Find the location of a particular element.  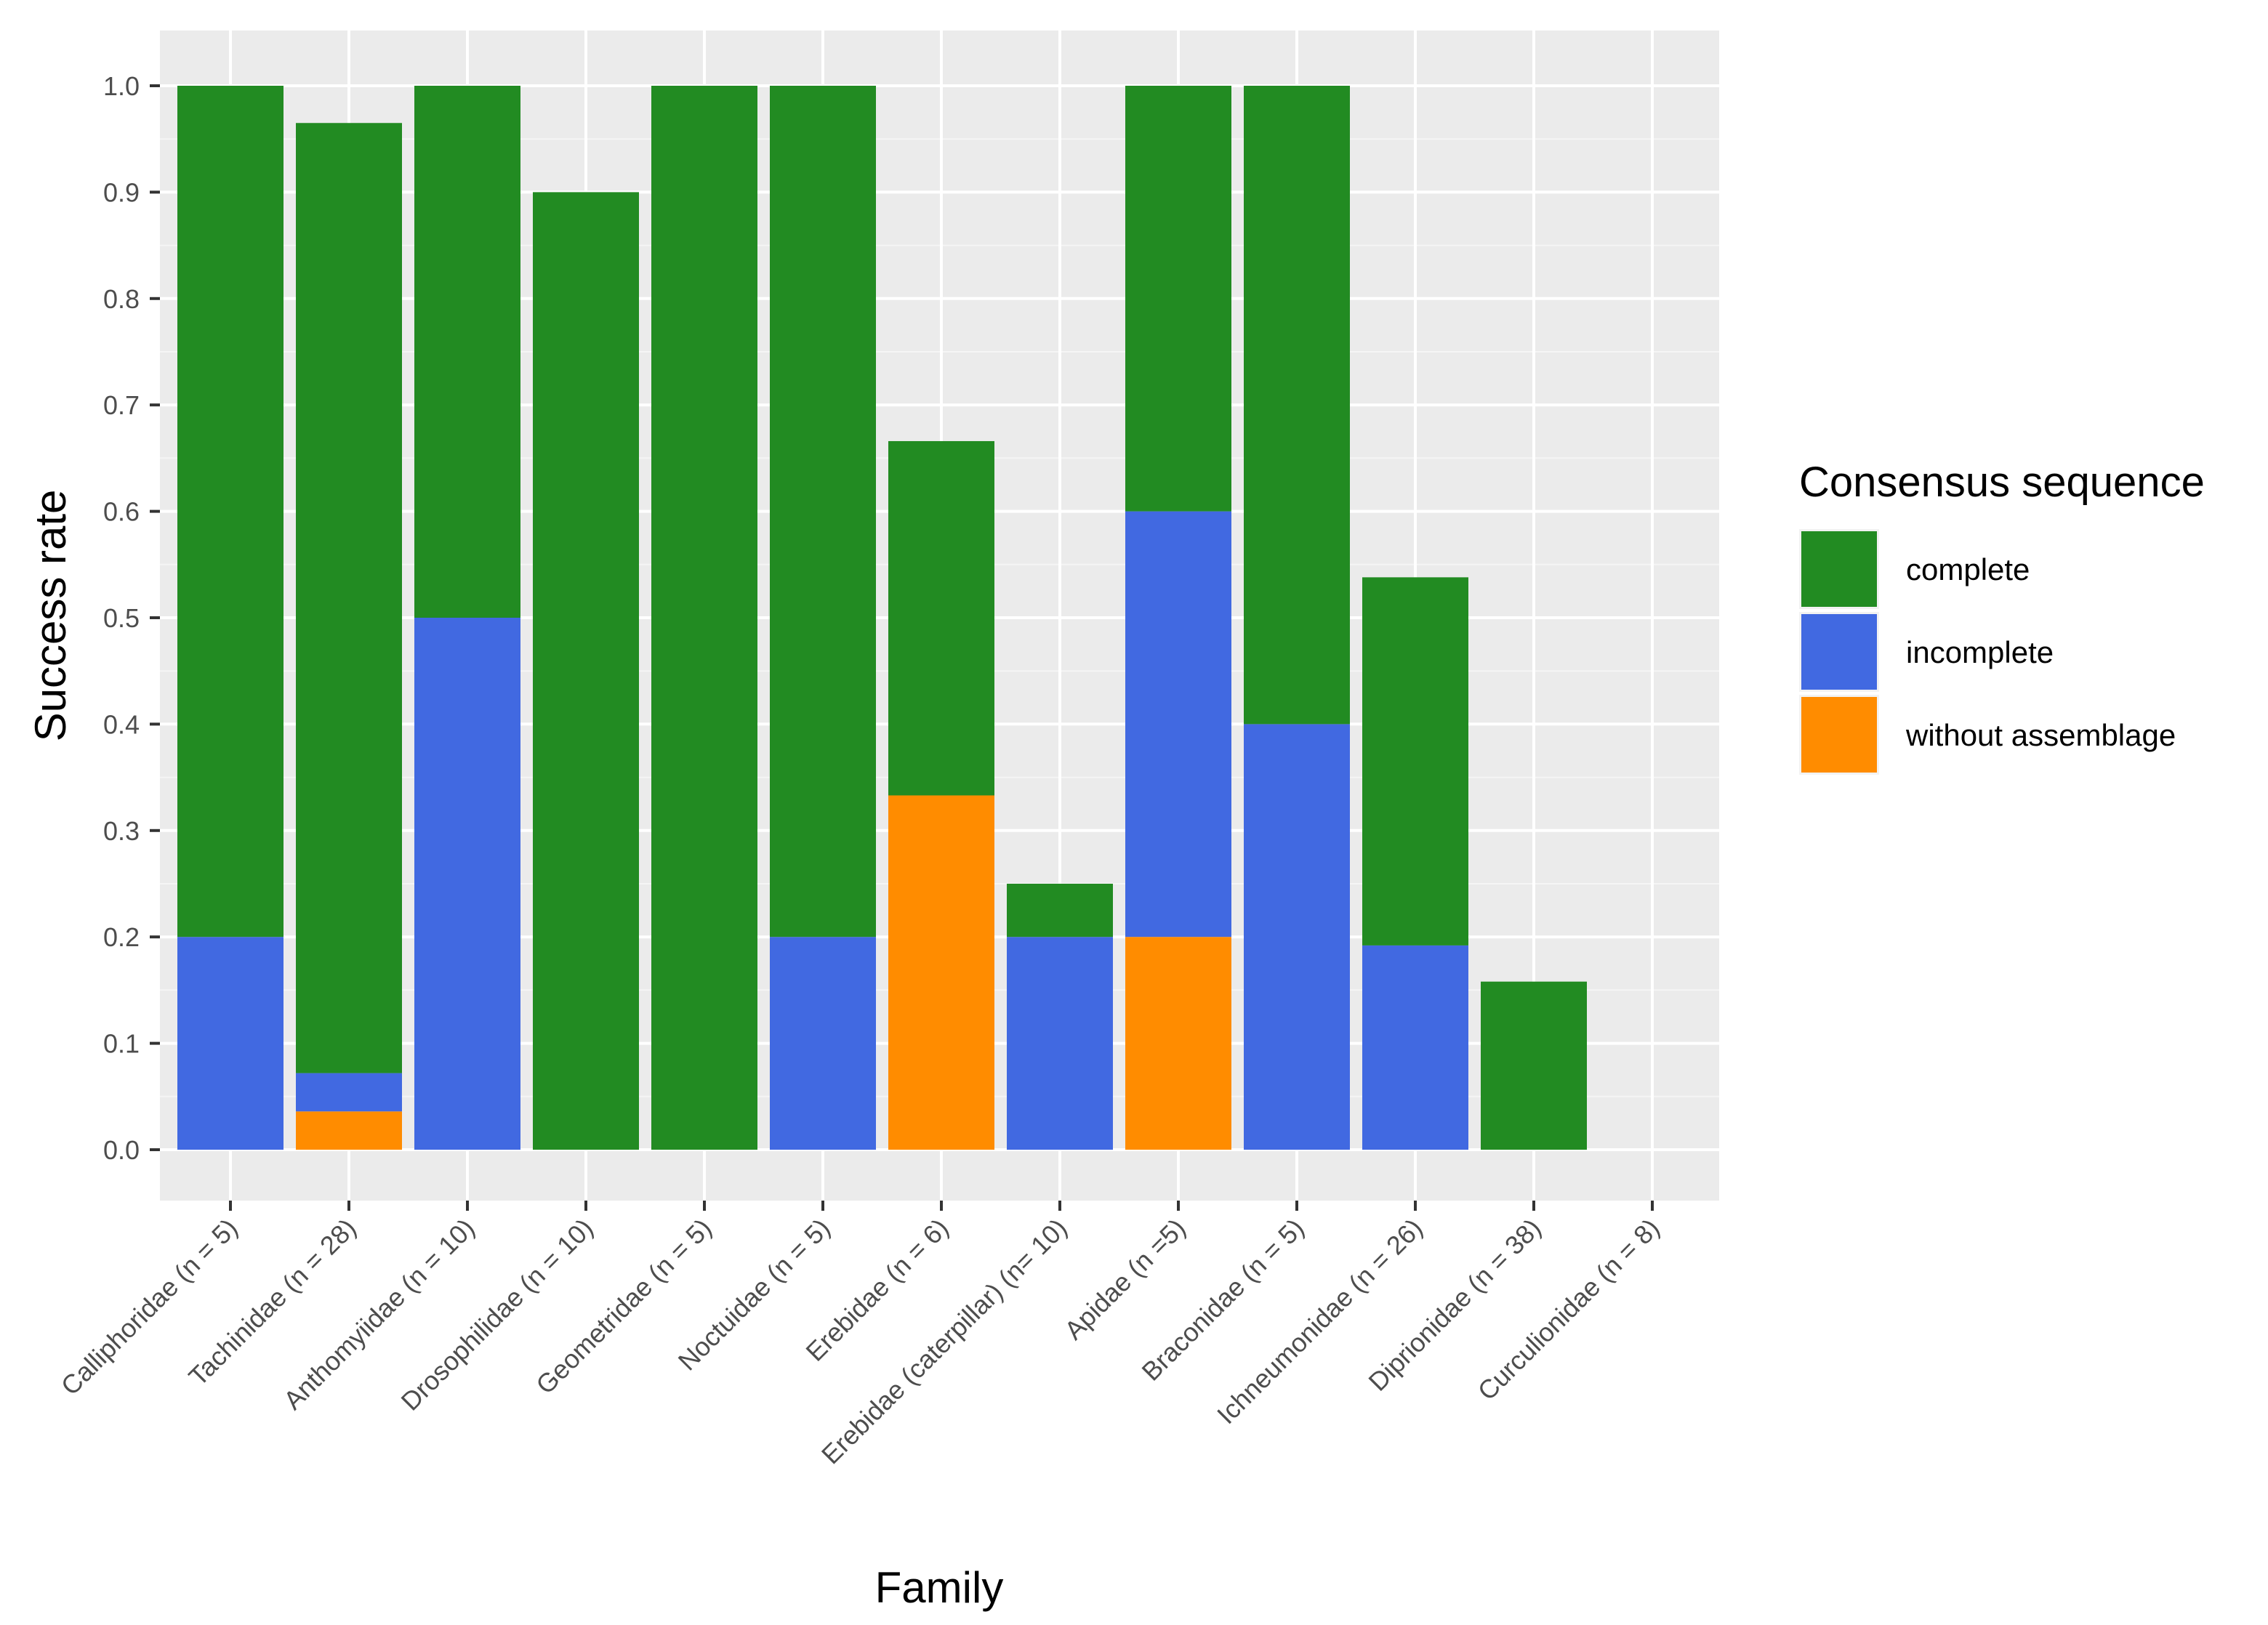

y-tick-label: 0.3 is located at coordinates (121, 831).